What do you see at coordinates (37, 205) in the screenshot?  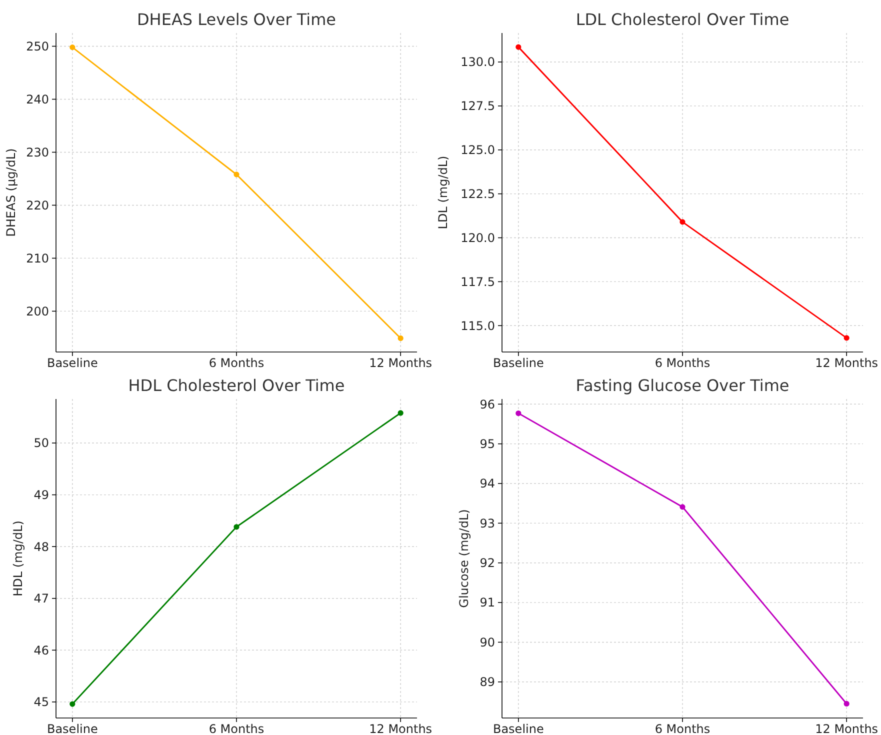 I see `y-tick-label: 220` at bounding box center [37, 205].